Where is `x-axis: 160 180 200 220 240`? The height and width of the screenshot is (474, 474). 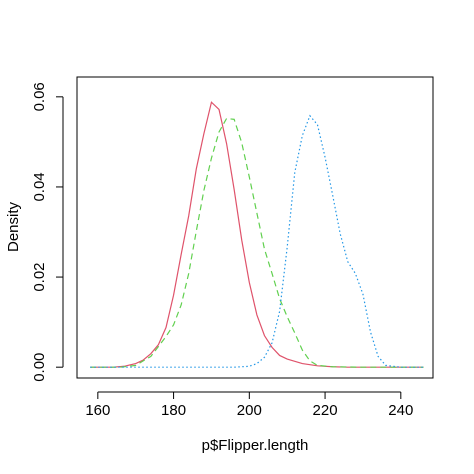 x-axis: 160 180 200 220 240 is located at coordinates (249, 405).